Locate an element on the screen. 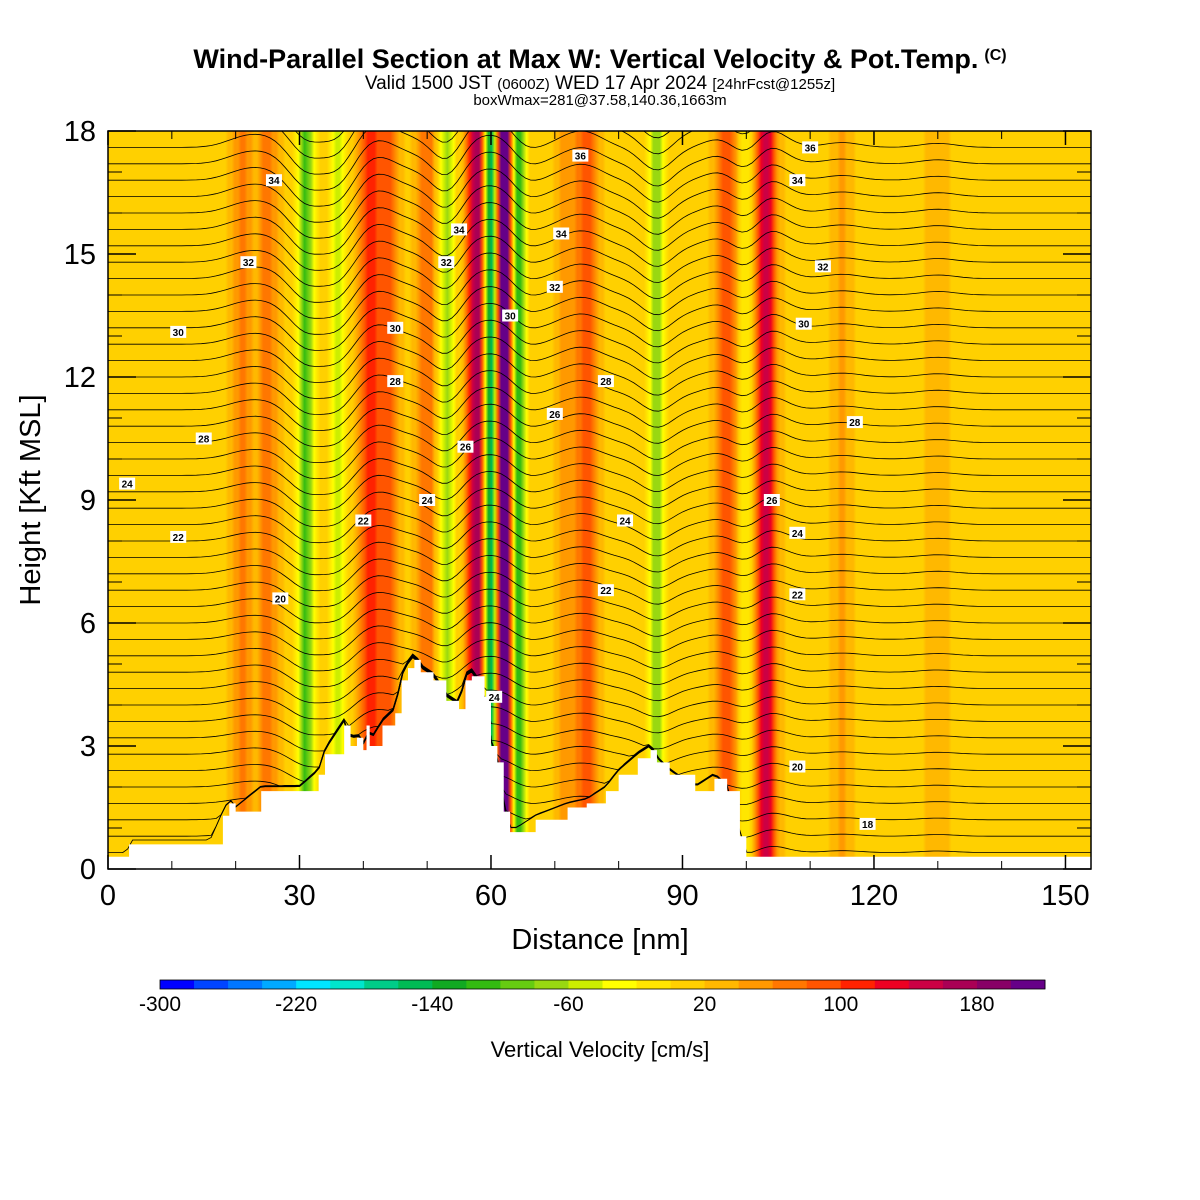 This screenshot has width=1200, height=1200. x-tick-label: 150 is located at coordinates (1065, 896).